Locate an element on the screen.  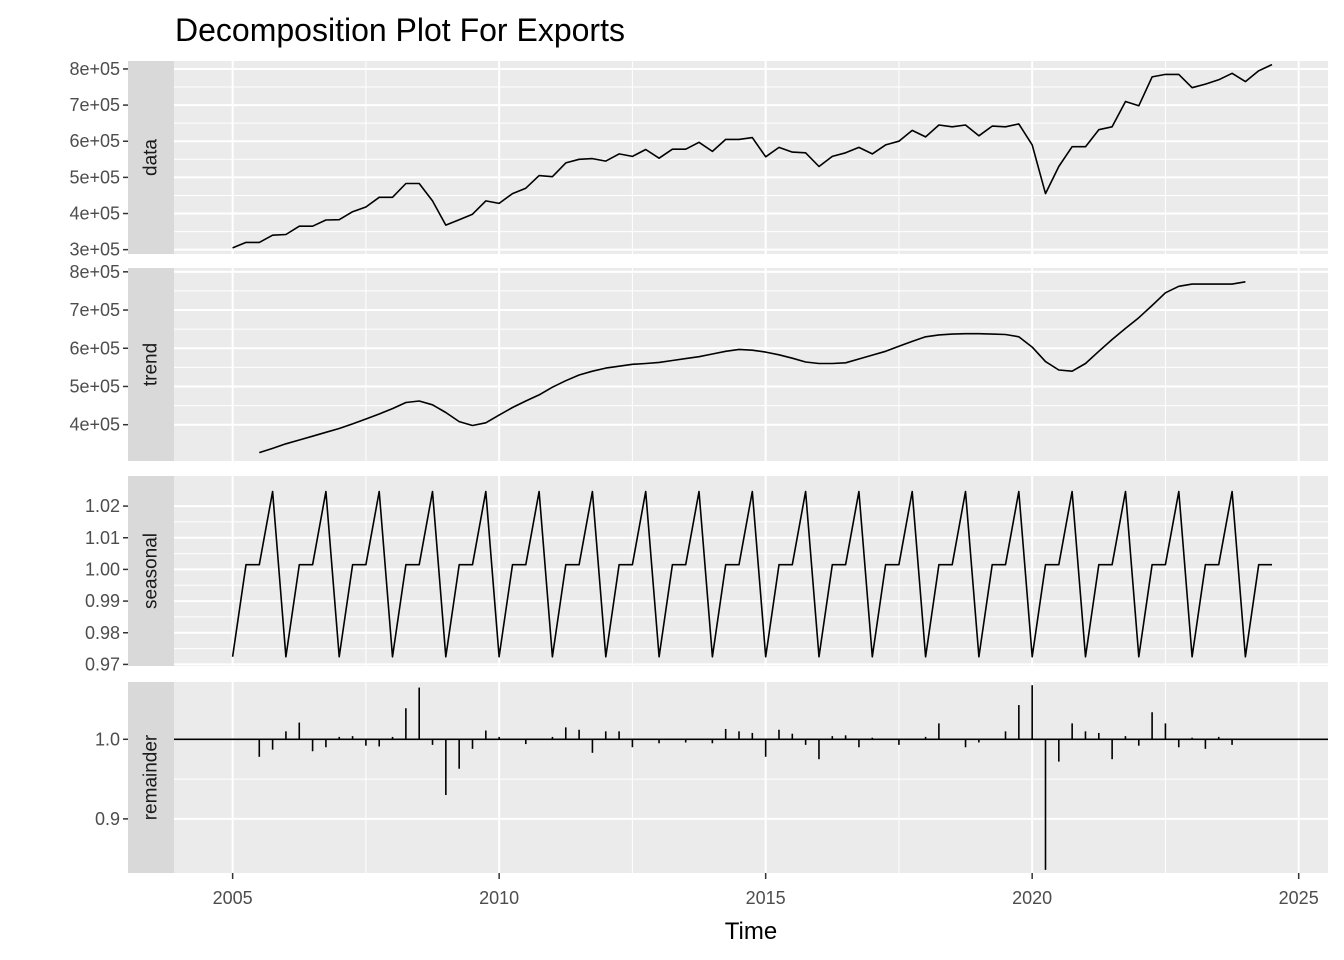
y-tick-label: 0.97 is located at coordinates (102, 664).